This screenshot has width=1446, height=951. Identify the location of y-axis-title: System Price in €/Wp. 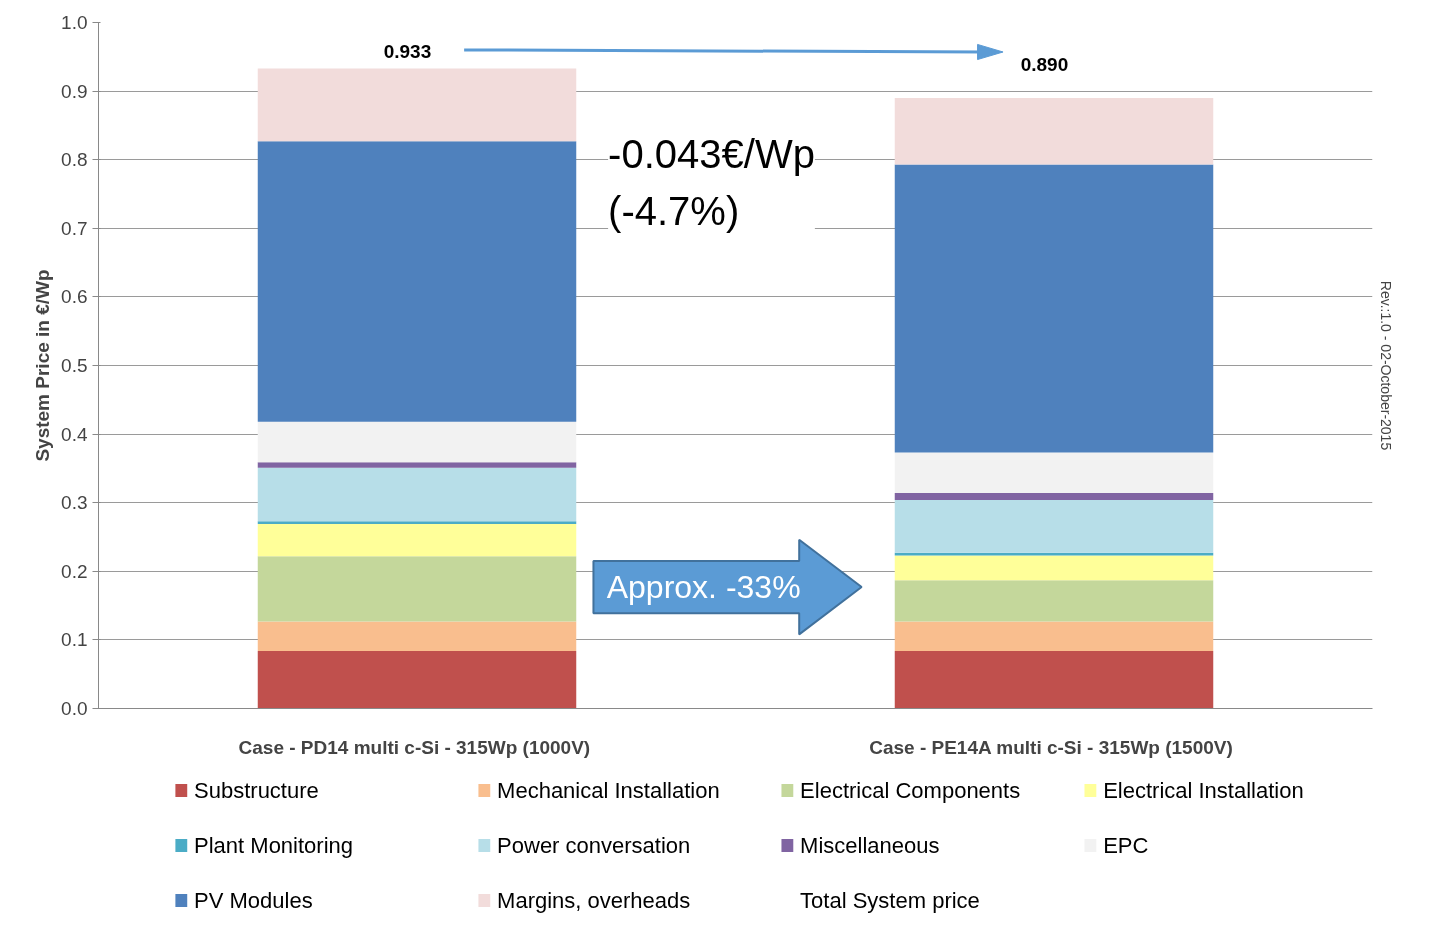
(43, 365).